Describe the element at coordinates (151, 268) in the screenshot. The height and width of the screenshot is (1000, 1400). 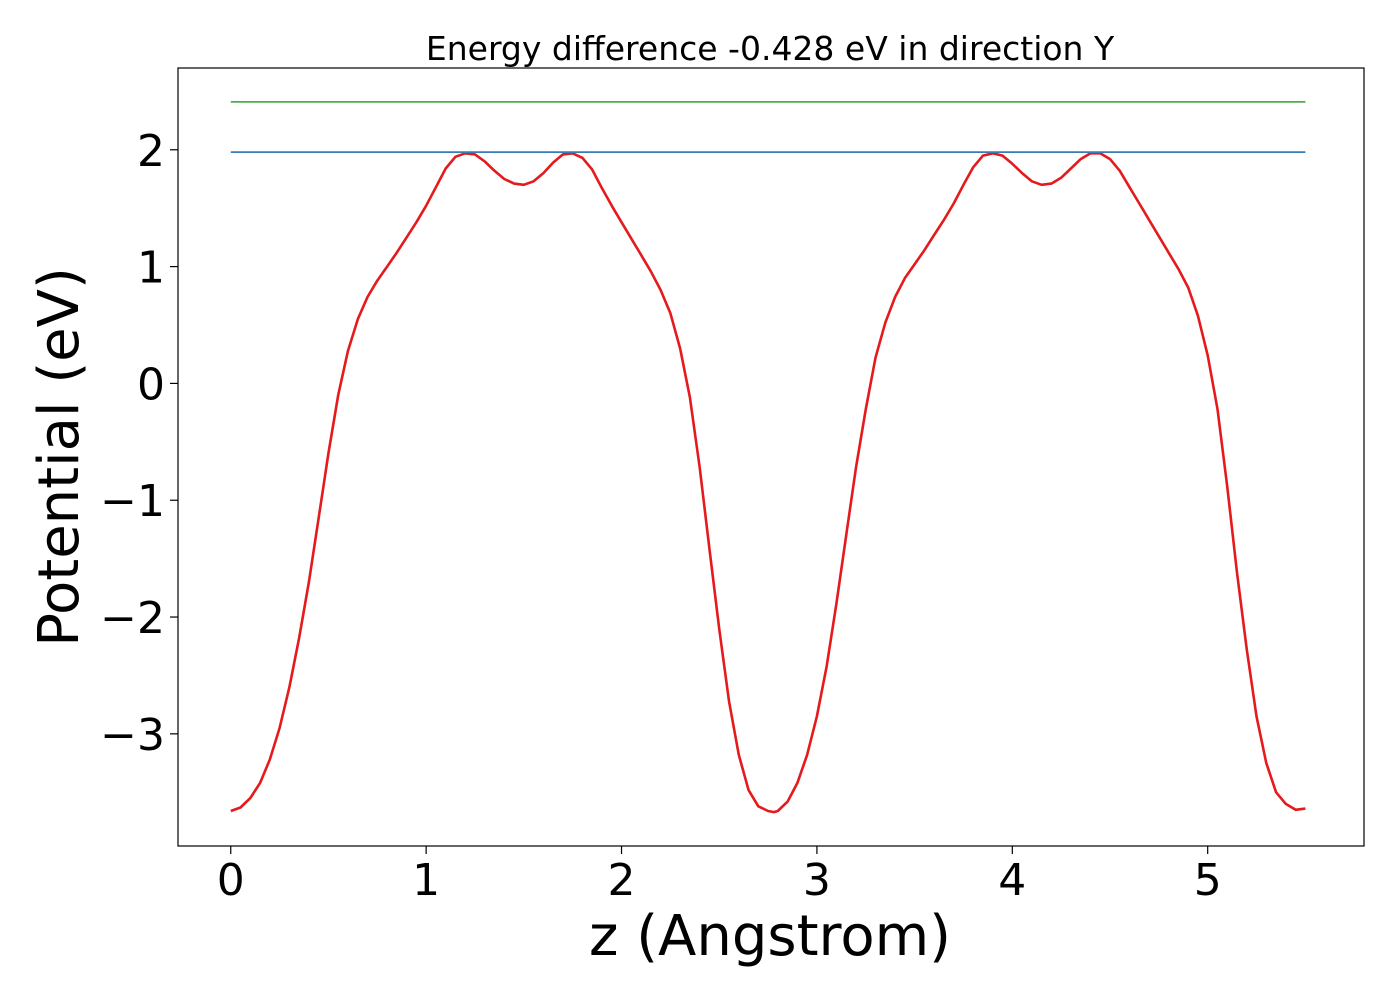
I see `y-tick-label: 1` at that location.